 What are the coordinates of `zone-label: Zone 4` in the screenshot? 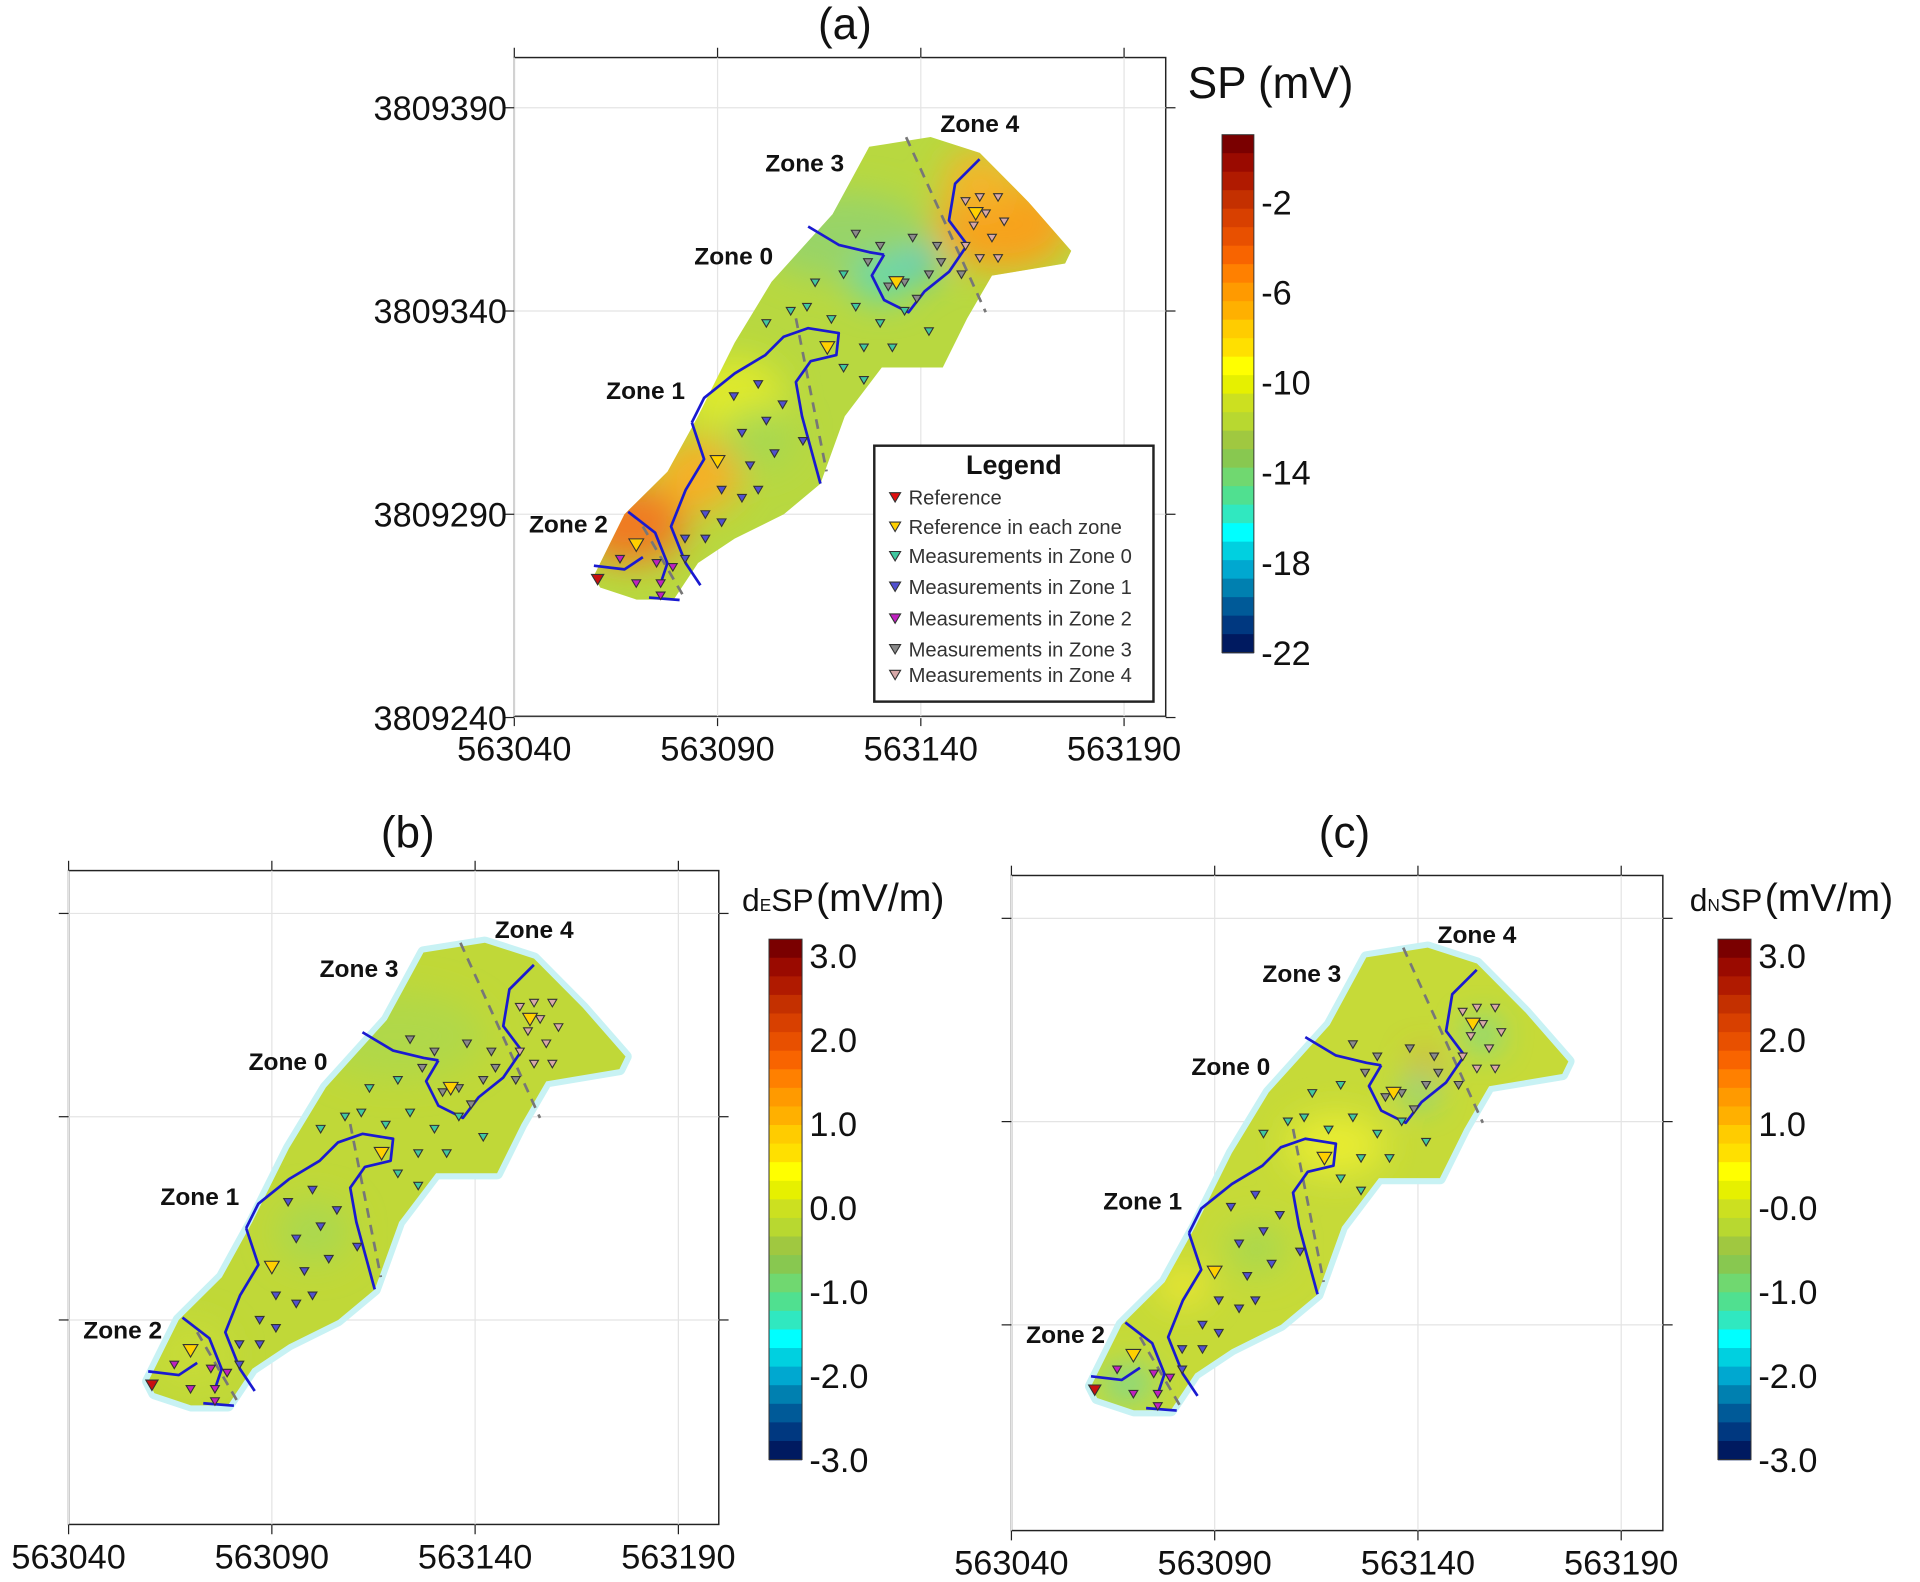 It's located at (1477, 935).